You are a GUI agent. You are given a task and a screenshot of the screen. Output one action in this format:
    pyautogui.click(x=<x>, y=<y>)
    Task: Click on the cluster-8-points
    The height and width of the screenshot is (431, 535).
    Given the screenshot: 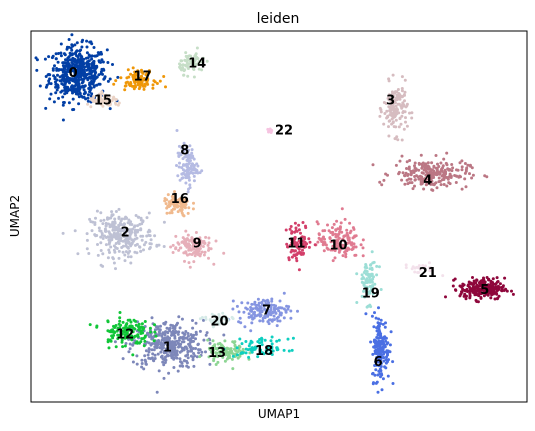 What is the action you would take?
    pyautogui.click(x=189, y=161)
    